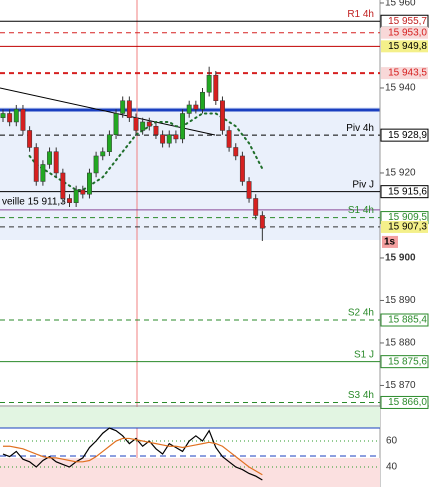 This screenshot has height=487, width=429. What do you see at coordinates (407, 217) in the screenshot?
I see `level-value-label: 15 909,5` at bounding box center [407, 217].